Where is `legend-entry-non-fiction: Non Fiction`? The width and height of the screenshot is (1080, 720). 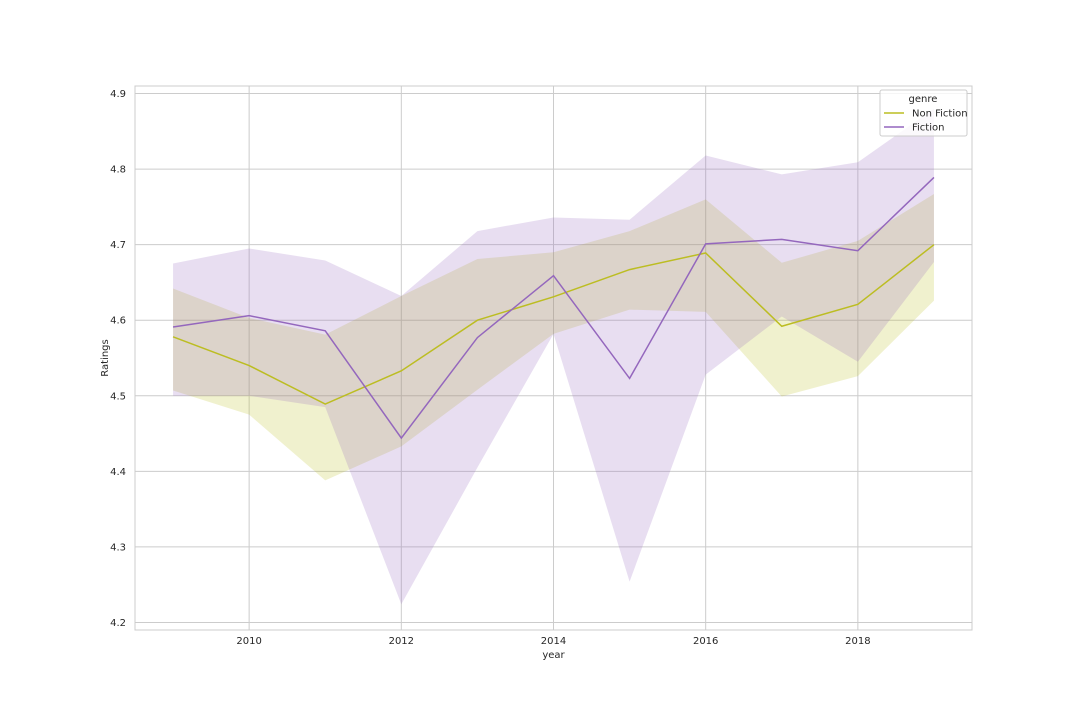 legend-entry-non-fiction: Non Fiction is located at coordinates (926, 114).